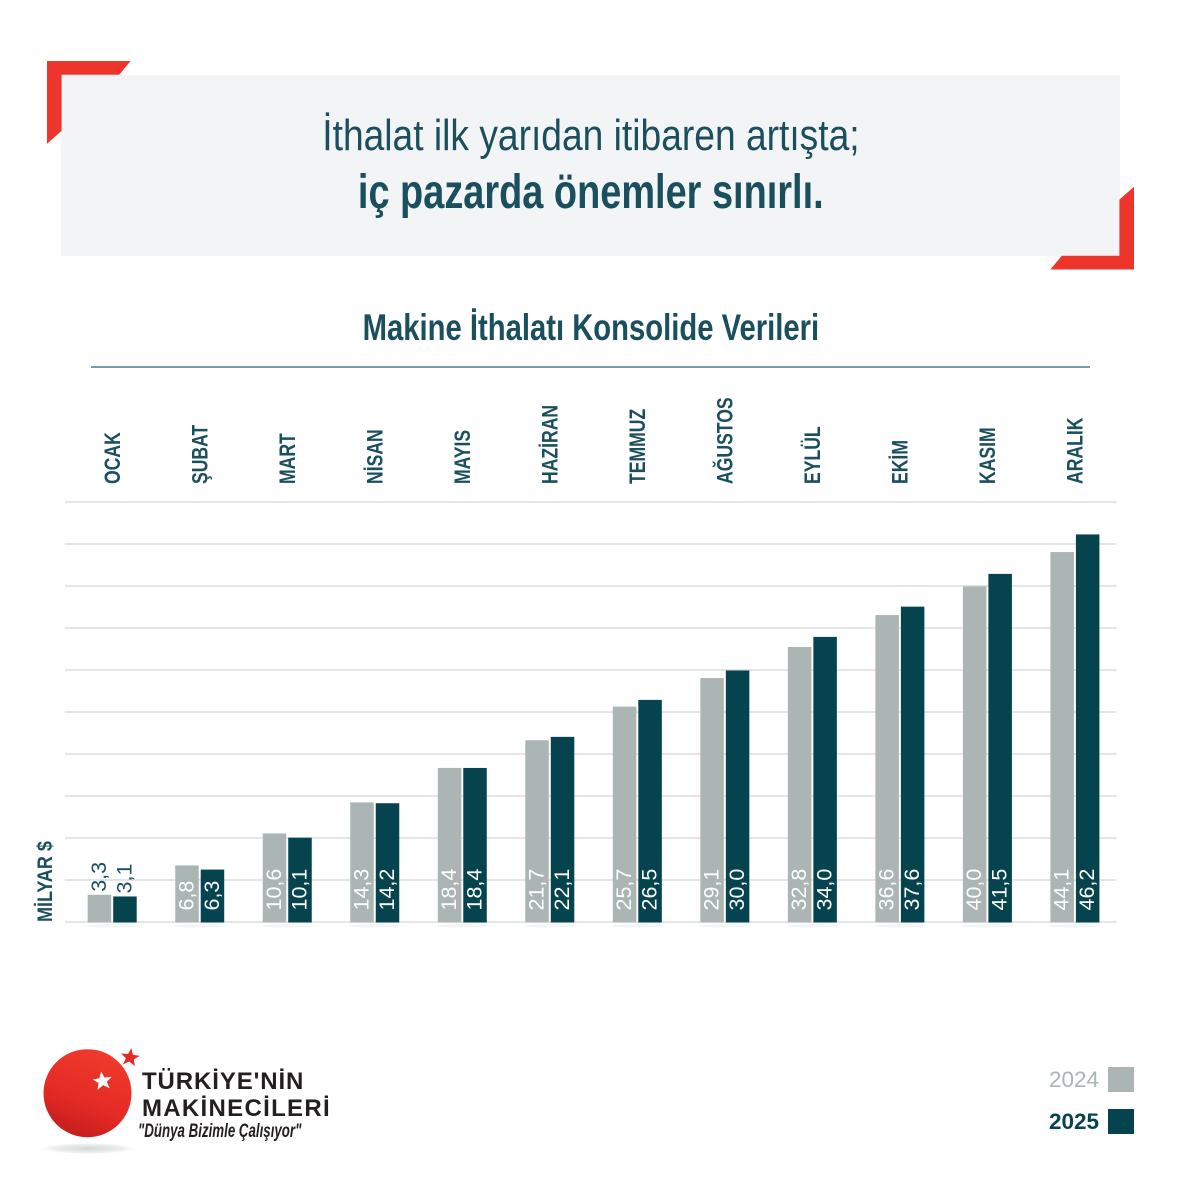 The width and height of the screenshot is (1181, 1181). I want to click on svg-text: 30,0, so click(737, 890).